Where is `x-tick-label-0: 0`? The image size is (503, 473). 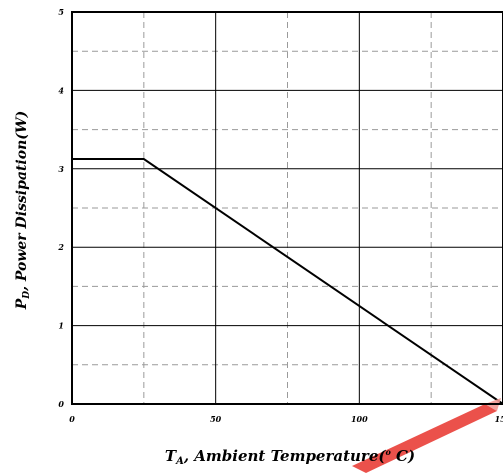 x-tick-label-0: 0 is located at coordinates (72, 419).